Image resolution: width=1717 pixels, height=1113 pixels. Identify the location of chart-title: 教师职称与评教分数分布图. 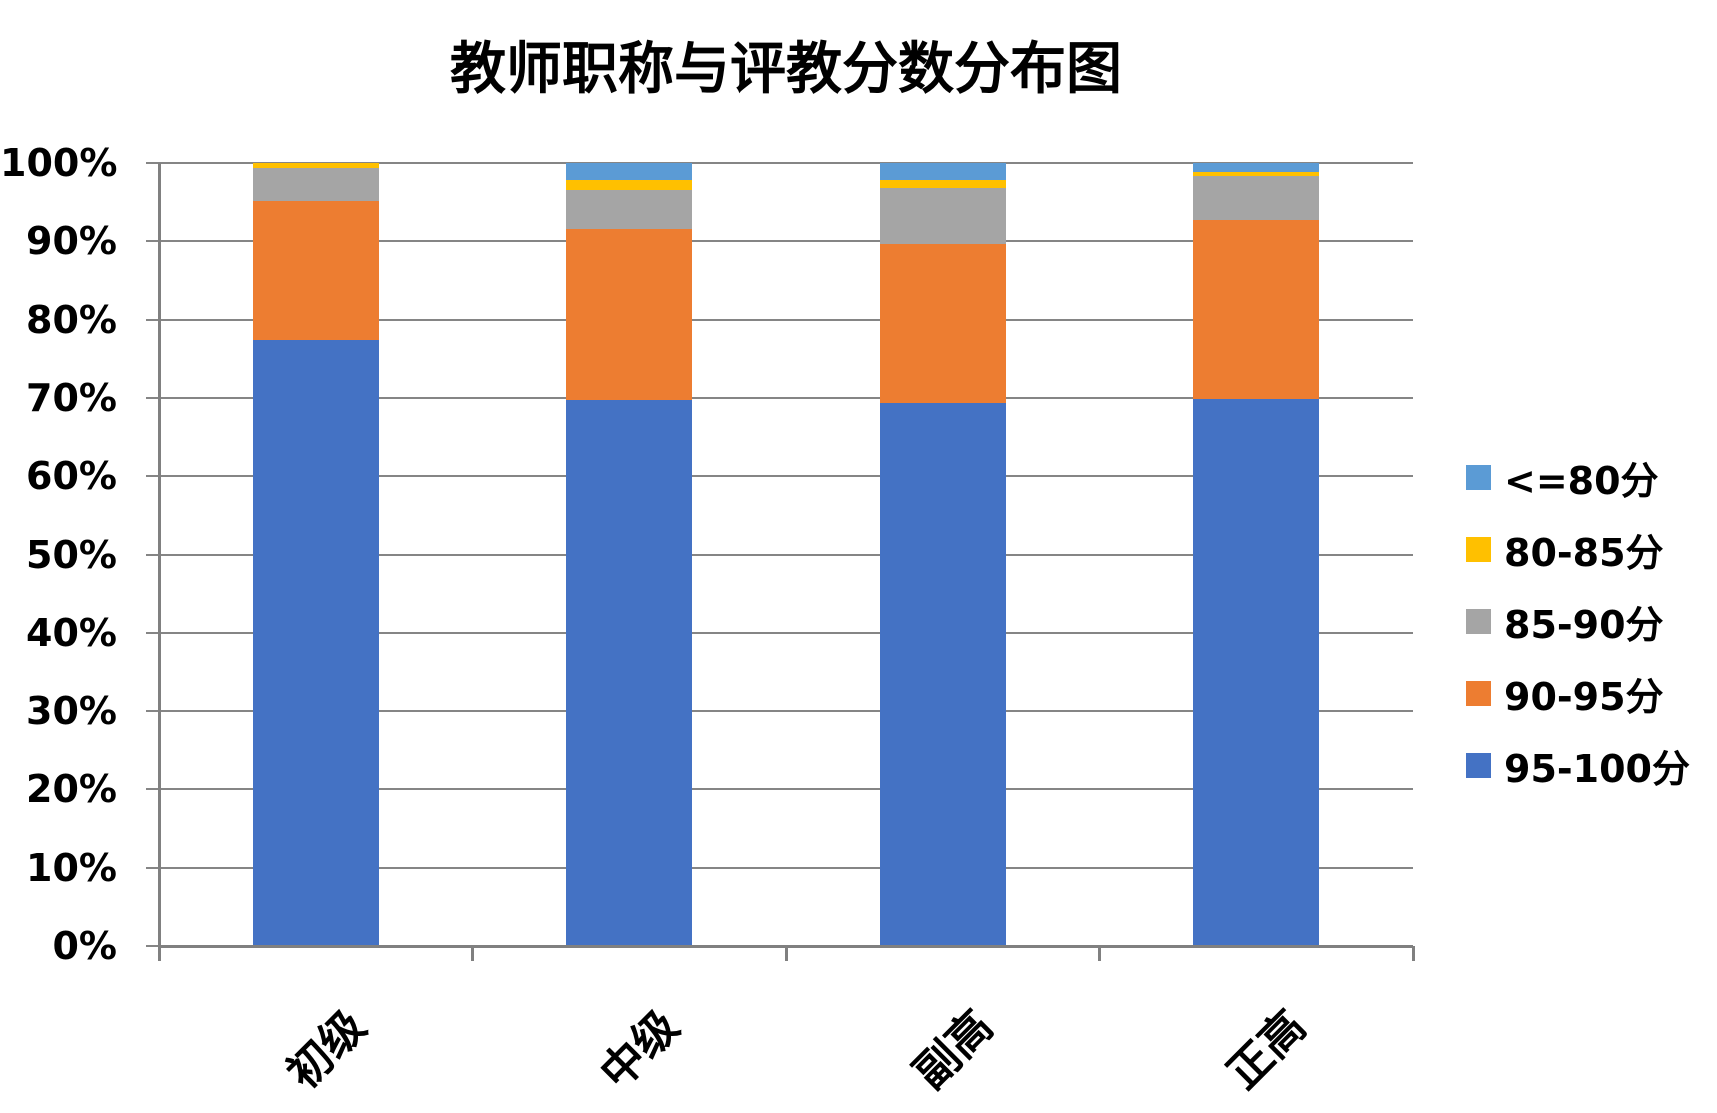
(786, 69).